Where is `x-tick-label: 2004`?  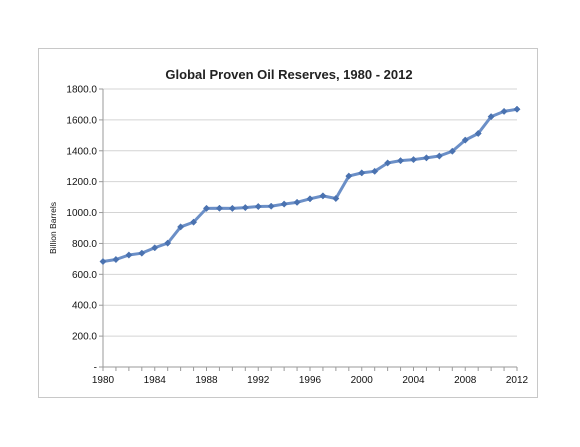
x-tick-label: 2004 is located at coordinates (413, 380).